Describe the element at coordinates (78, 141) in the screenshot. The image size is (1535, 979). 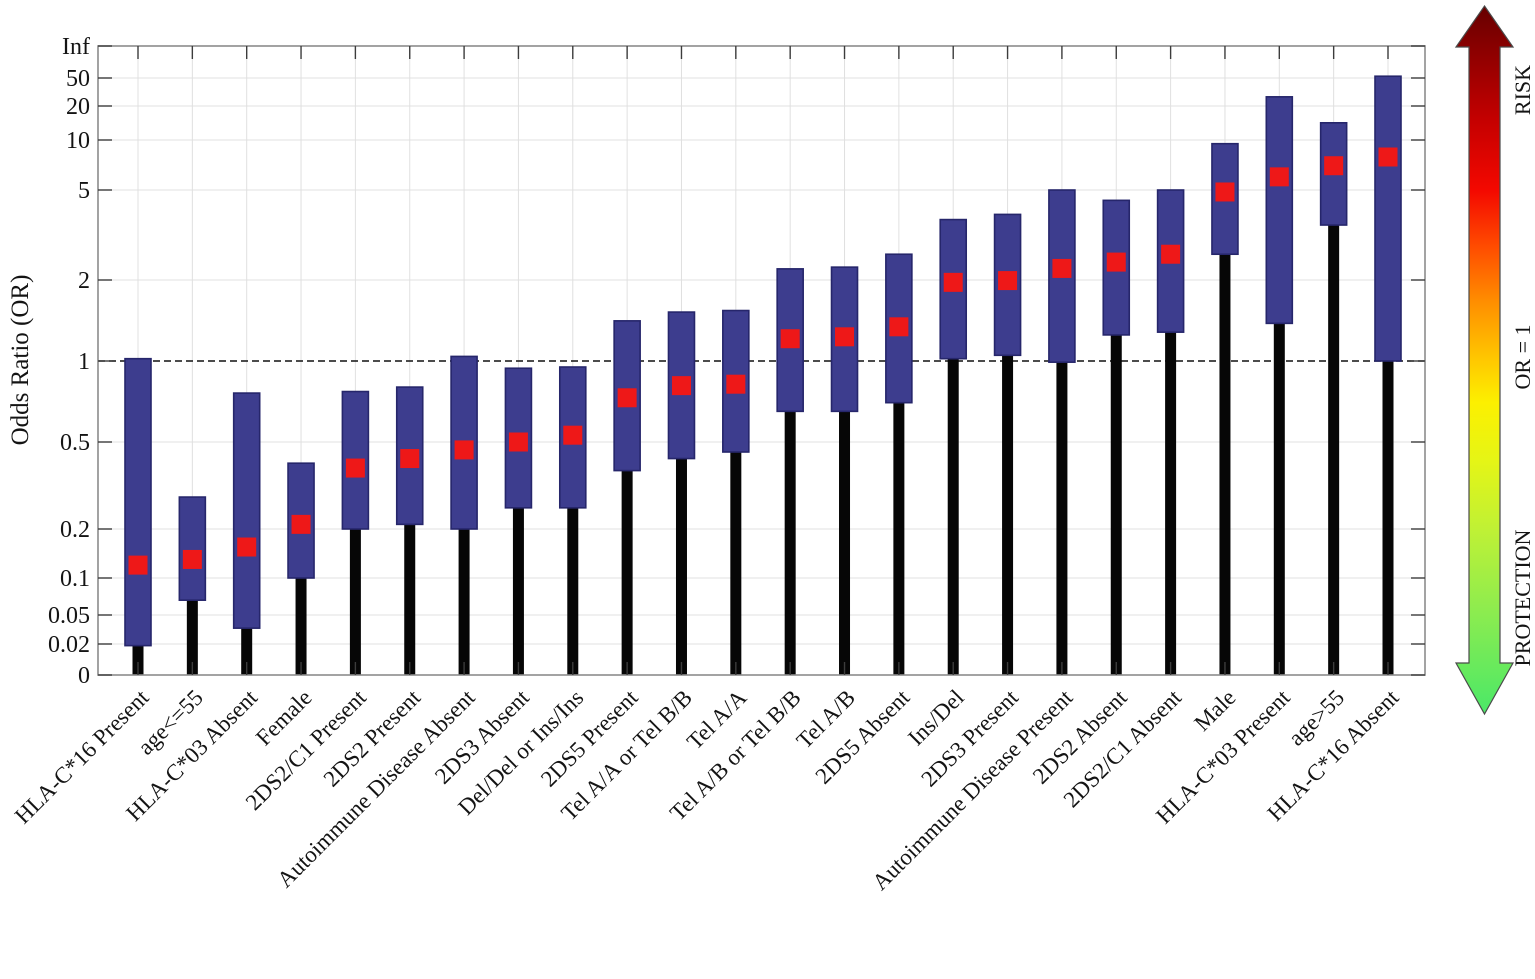
I see `y-tick-label: 10` at that location.